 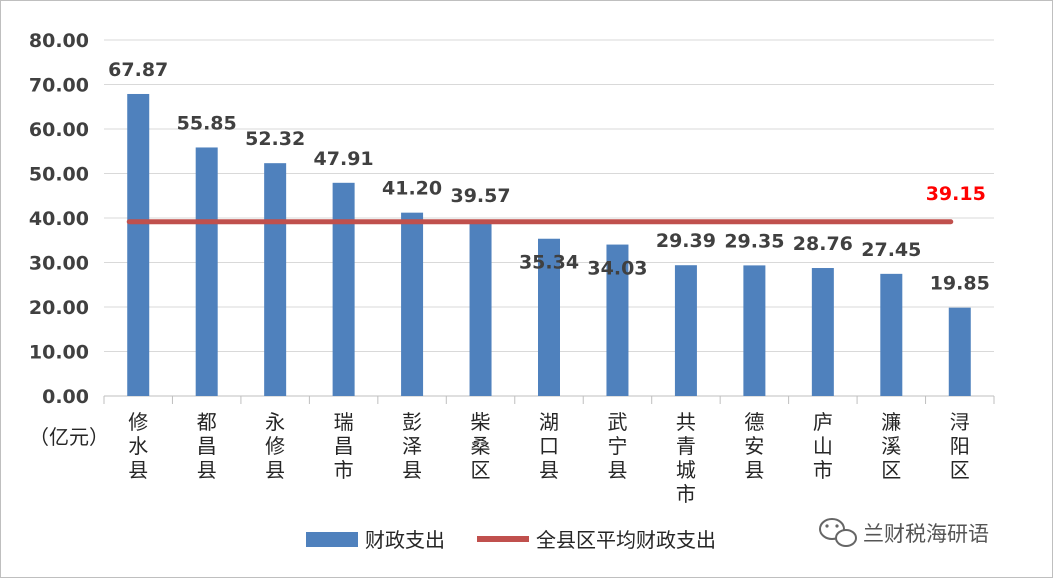 I want to click on category-label: 共青城市, so click(x=686, y=458).